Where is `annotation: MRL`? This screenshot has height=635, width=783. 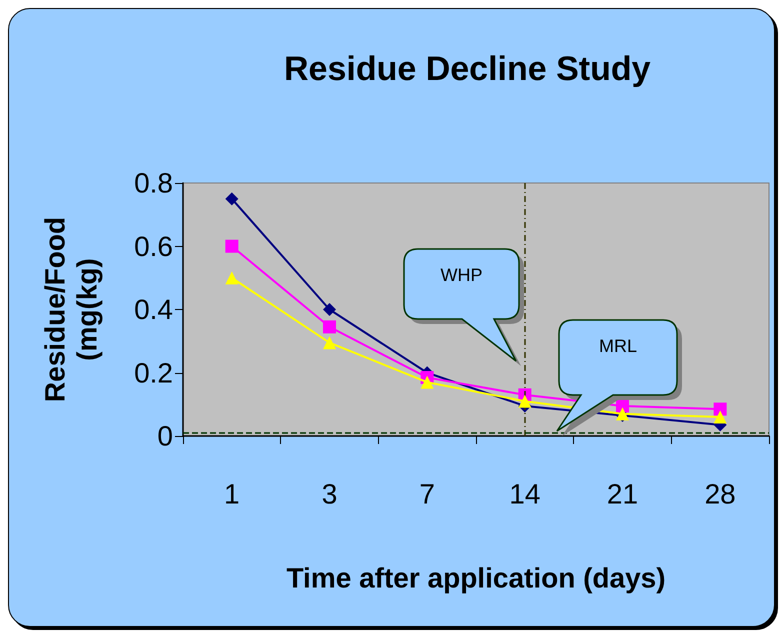 annotation: MRL is located at coordinates (618, 346).